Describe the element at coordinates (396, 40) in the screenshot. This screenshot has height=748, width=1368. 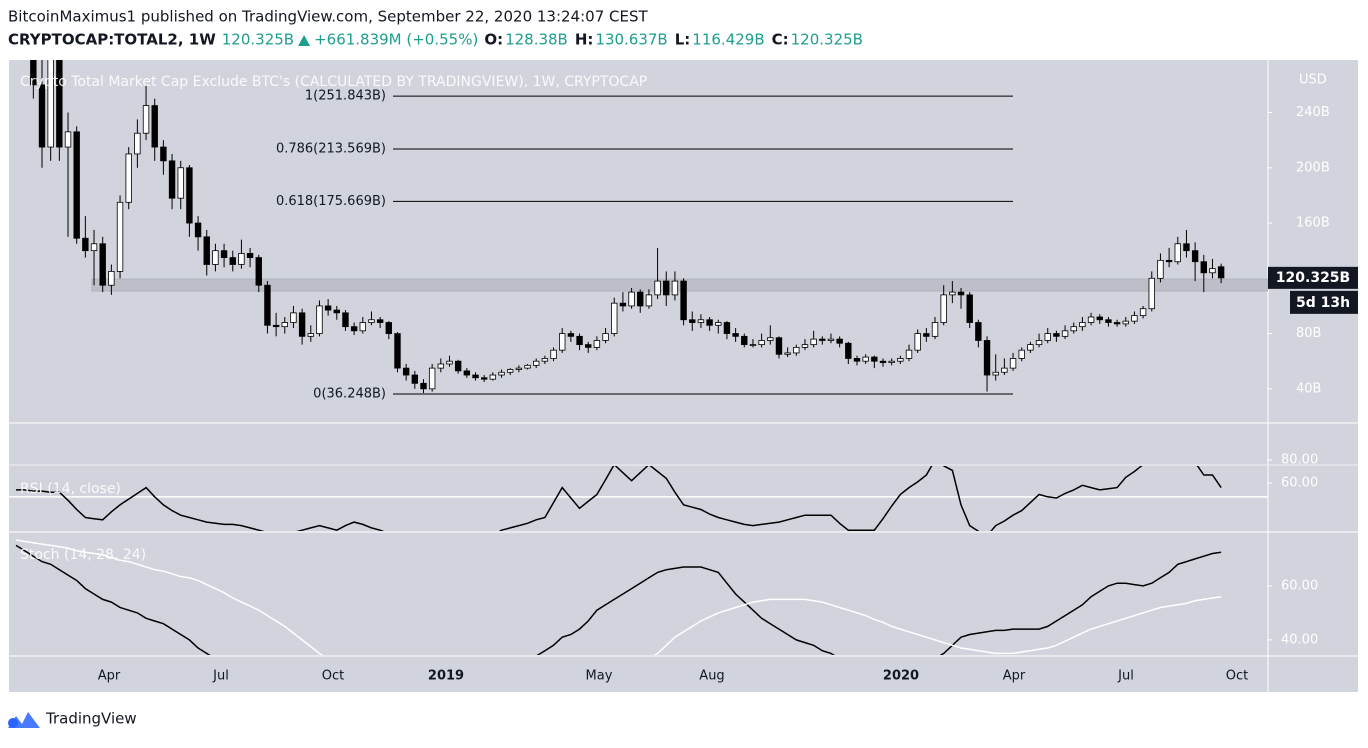
I see `header-field: +661.839M (+0.55%)` at that location.